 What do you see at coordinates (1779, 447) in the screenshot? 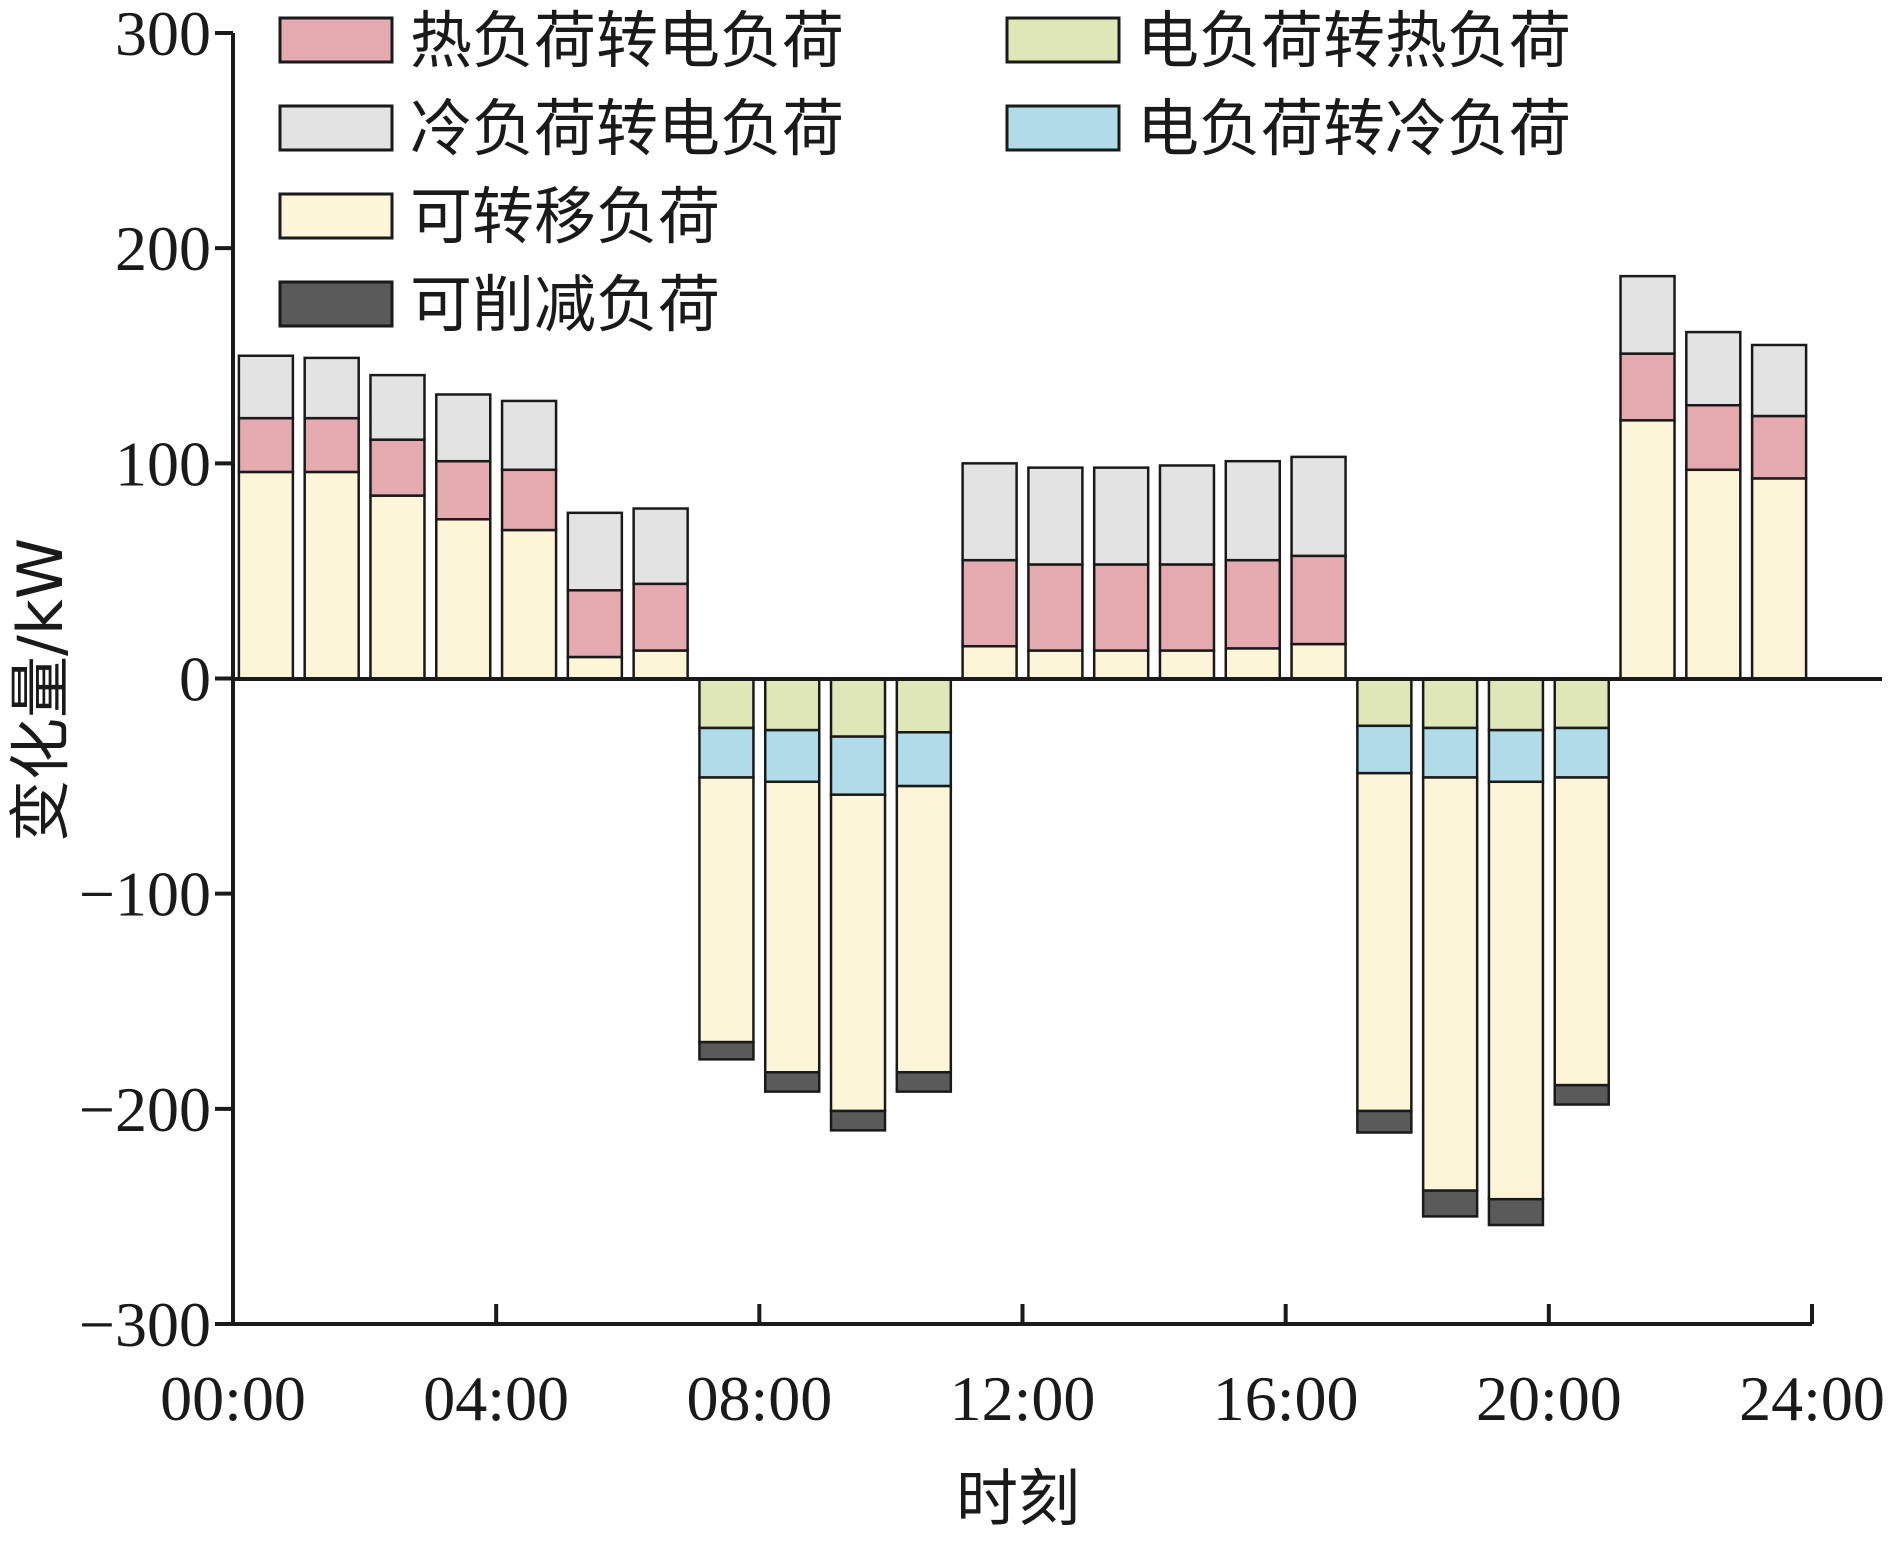
I see `bar-segment-s1-t23` at bounding box center [1779, 447].